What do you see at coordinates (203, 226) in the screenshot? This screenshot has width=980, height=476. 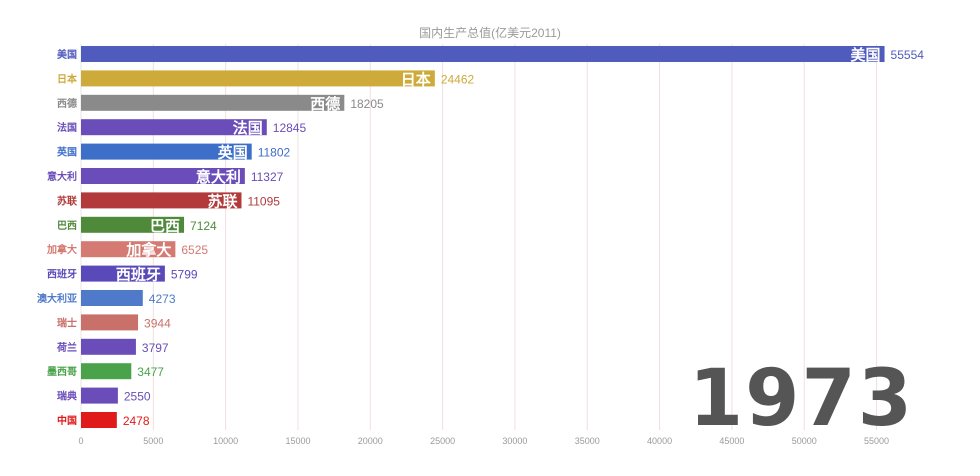 I see `data-label: 7124` at bounding box center [203, 226].